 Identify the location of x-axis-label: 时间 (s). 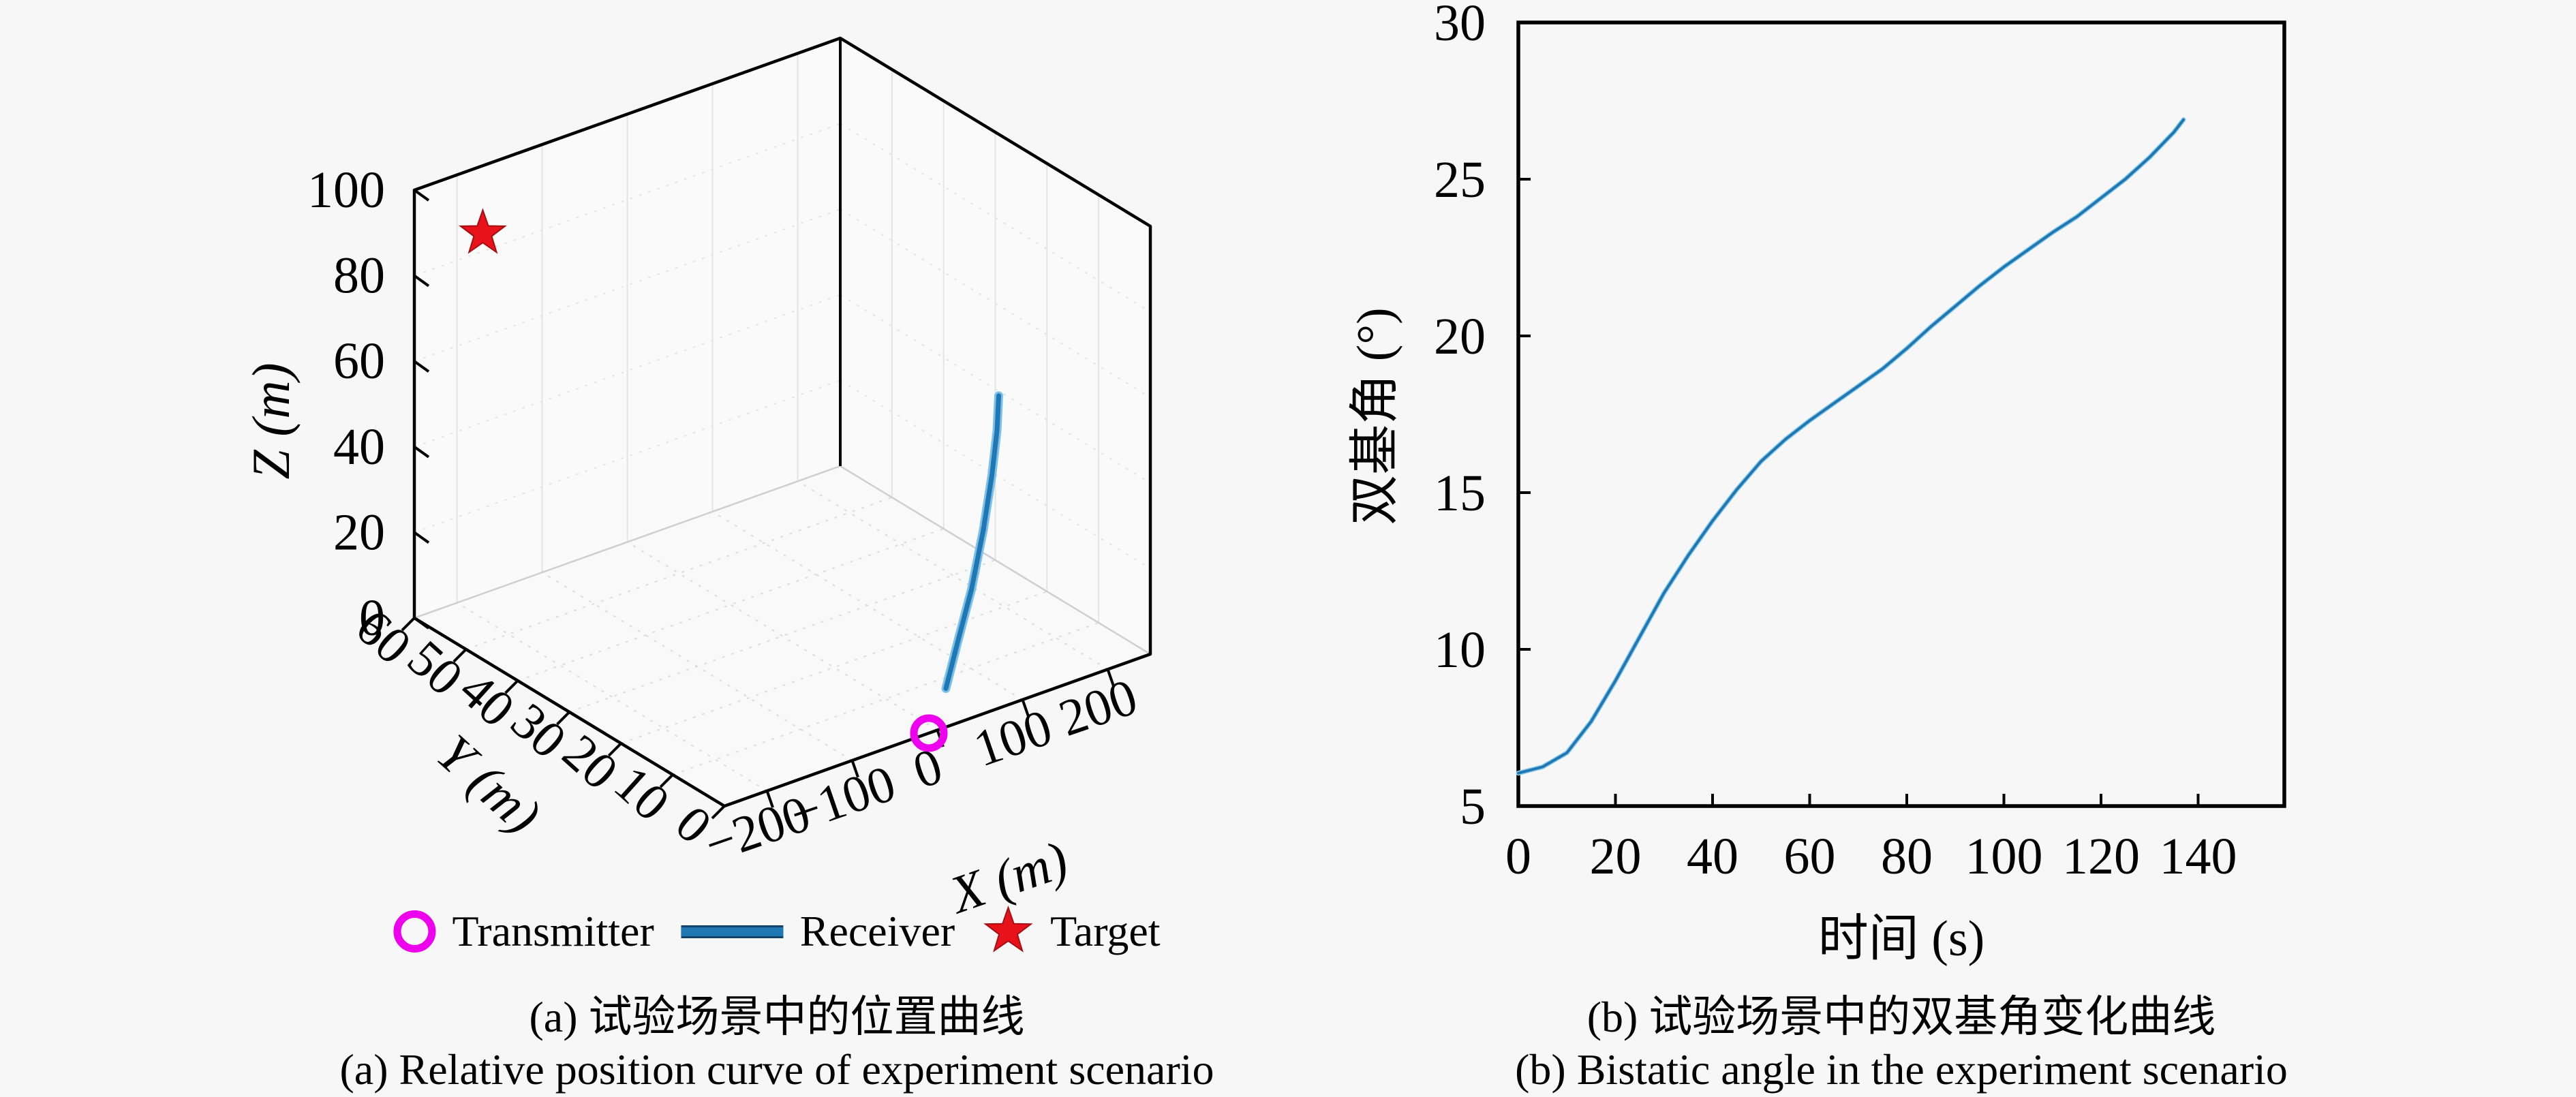
(1901, 939).